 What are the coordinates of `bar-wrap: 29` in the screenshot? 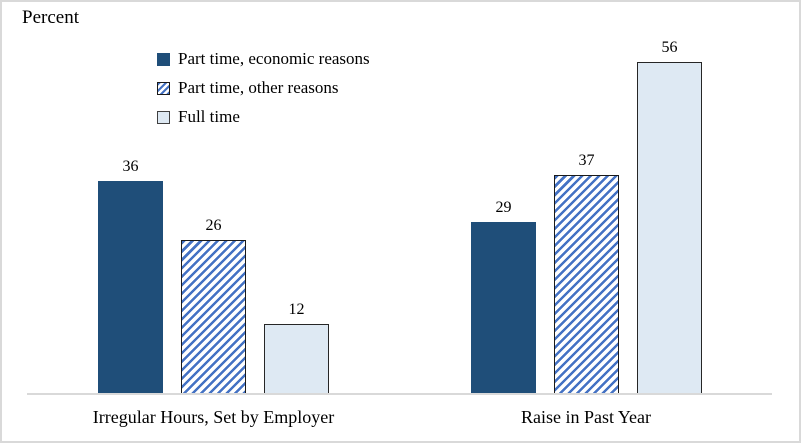 It's located at (503, 297).